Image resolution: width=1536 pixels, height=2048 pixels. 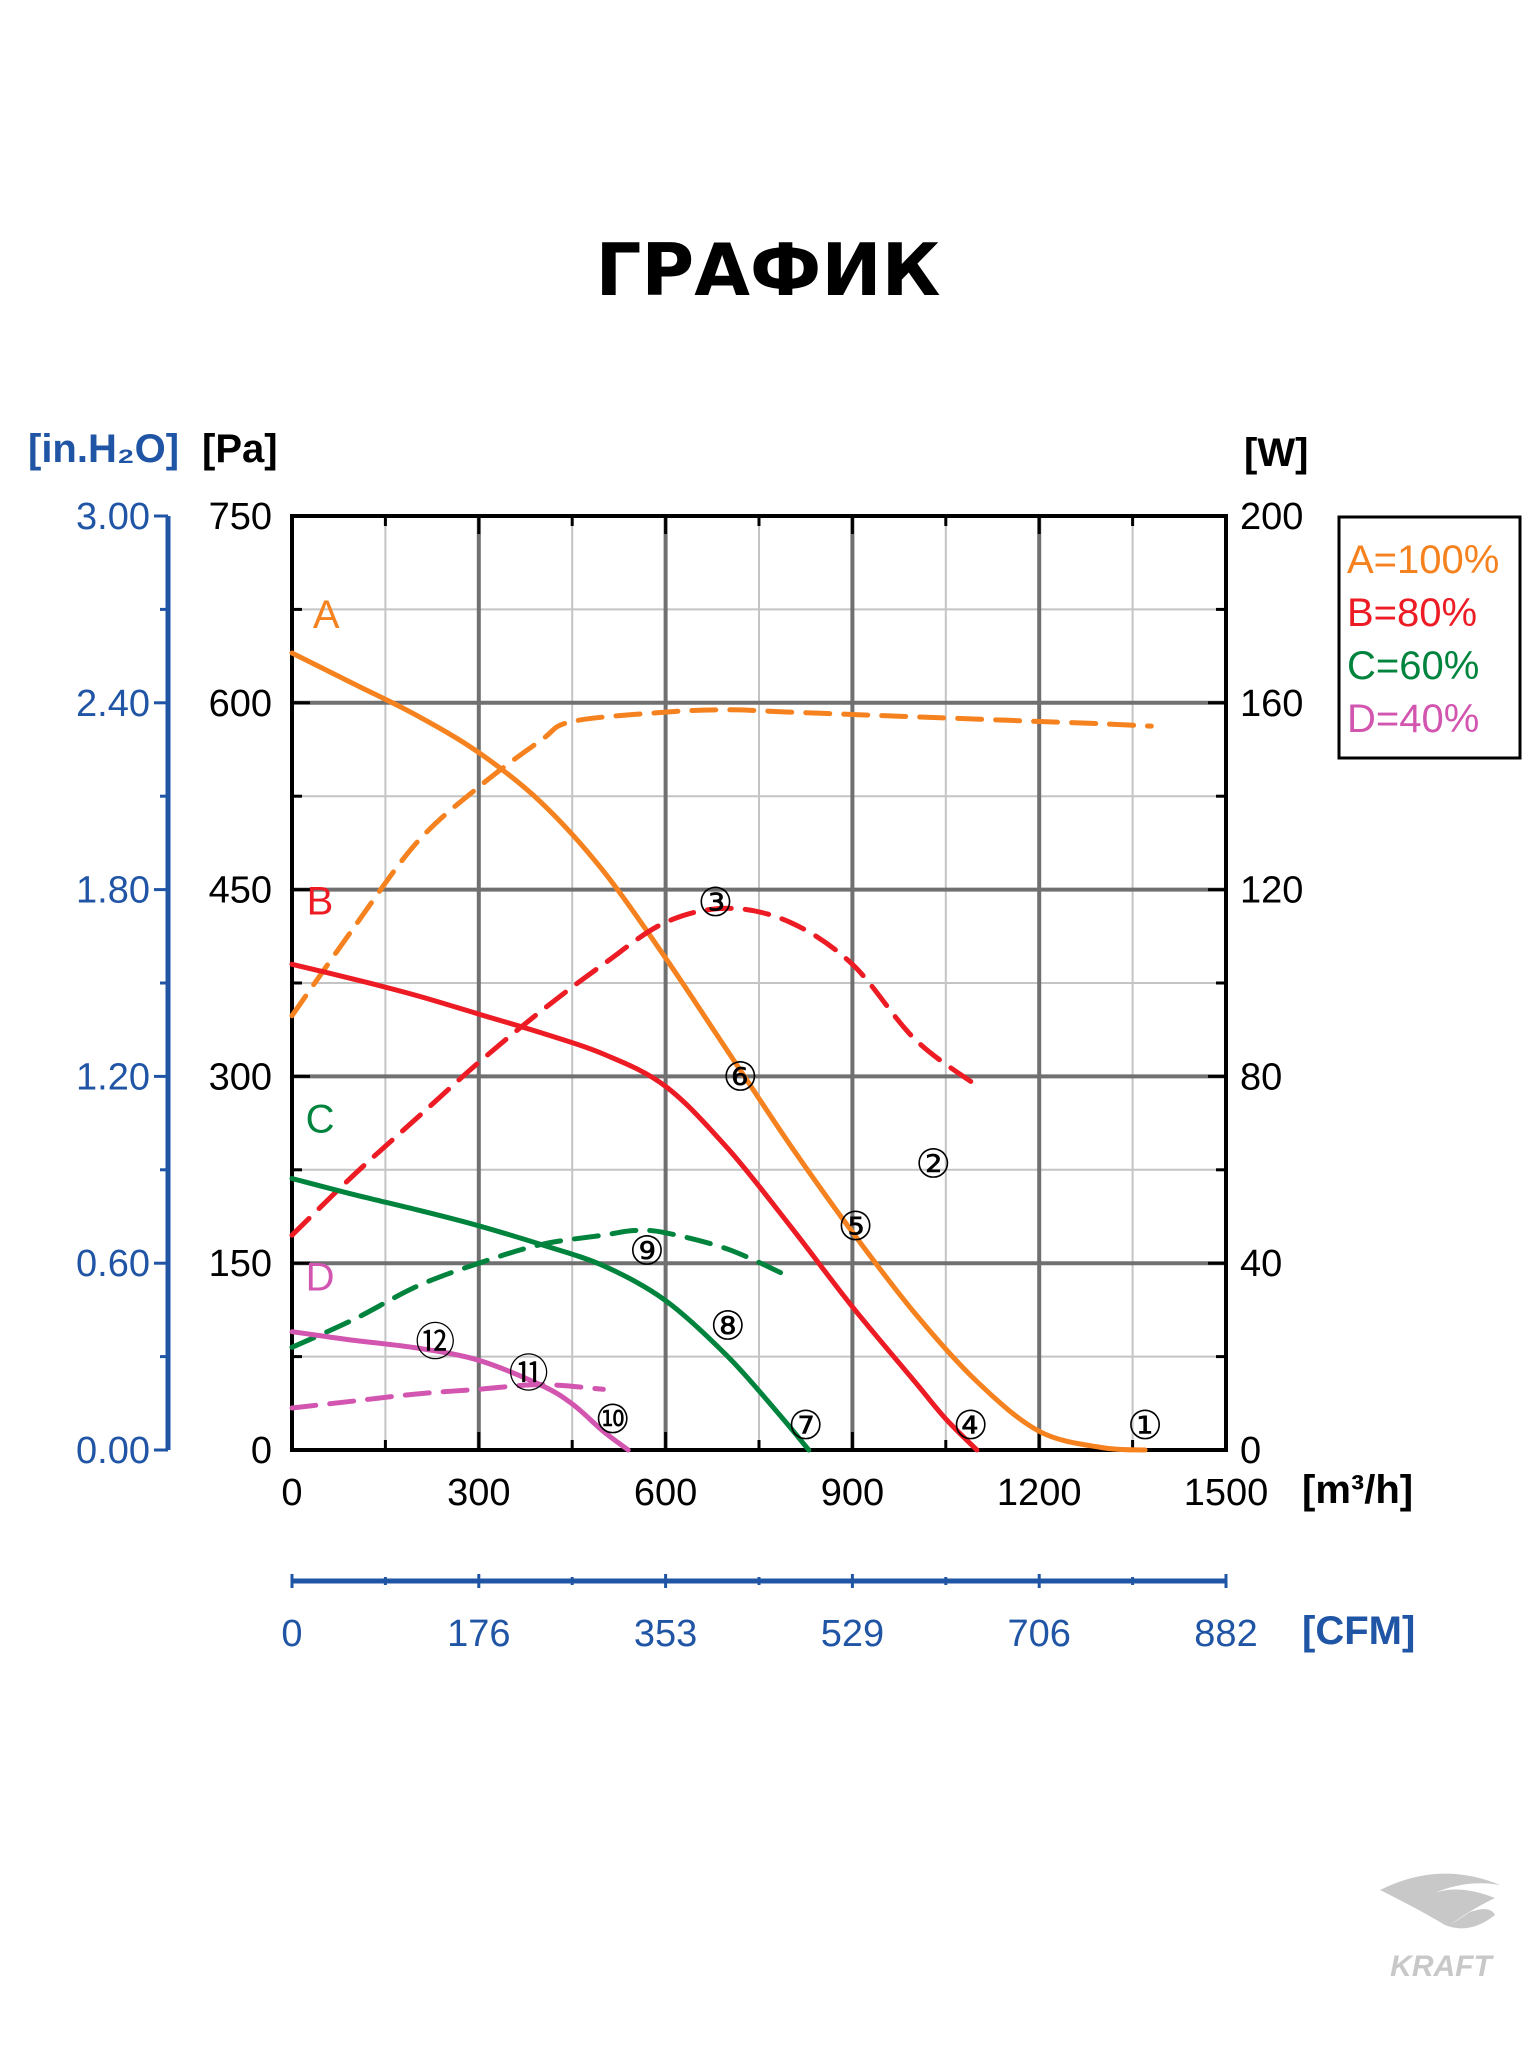 I want to click on y-tick-label: 0, so click(x=261, y=1451).